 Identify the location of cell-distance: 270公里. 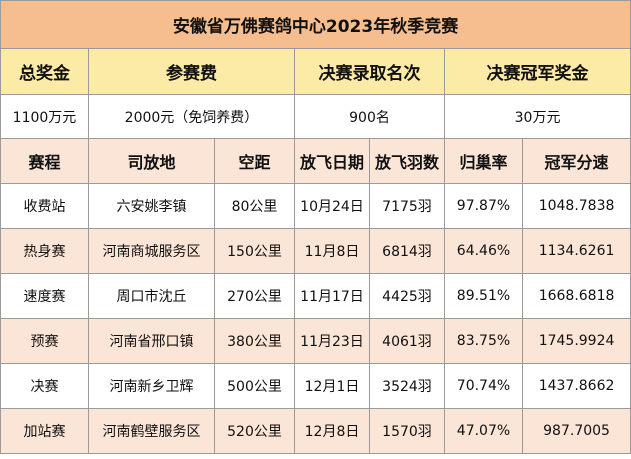
(254, 296).